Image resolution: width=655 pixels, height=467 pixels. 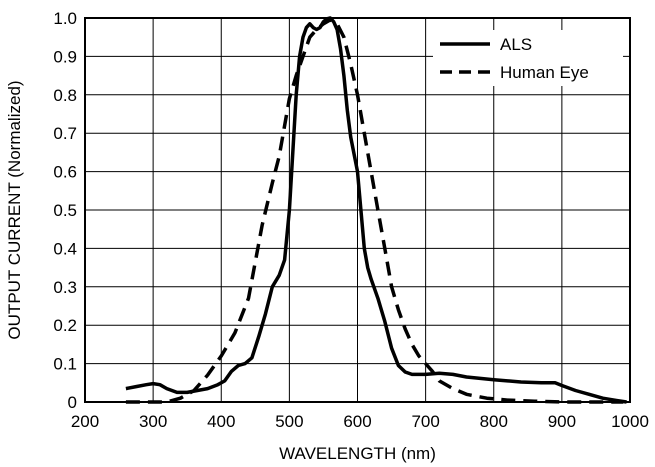 I want to click on y-tick-label: 0.1, so click(x=65, y=364).